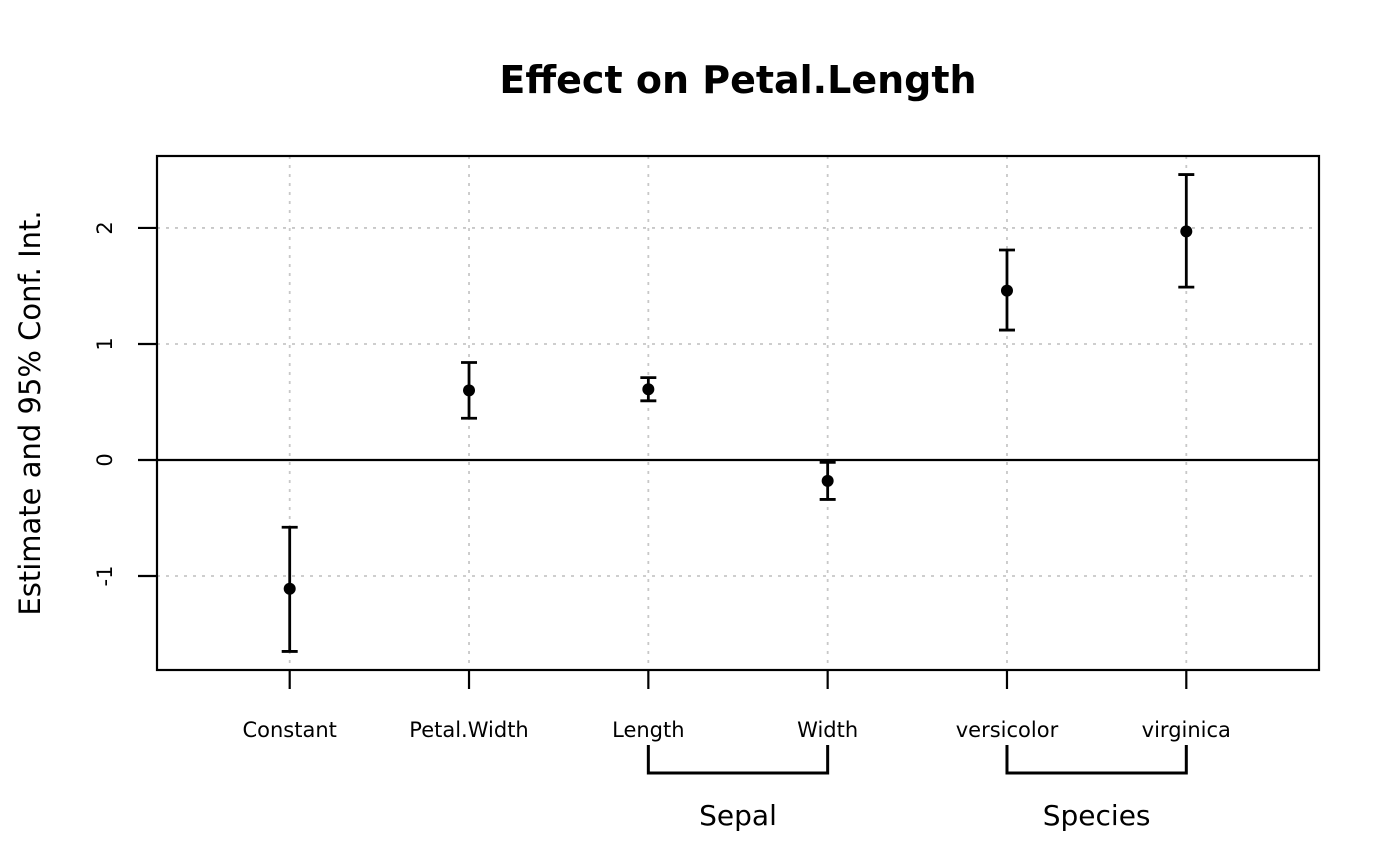 This screenshot has height=866, width=1400. What do you see at coordinates (105, 576) in the screenshot?
I see `y-tick-label: -1` at bounding box center [105, 576].